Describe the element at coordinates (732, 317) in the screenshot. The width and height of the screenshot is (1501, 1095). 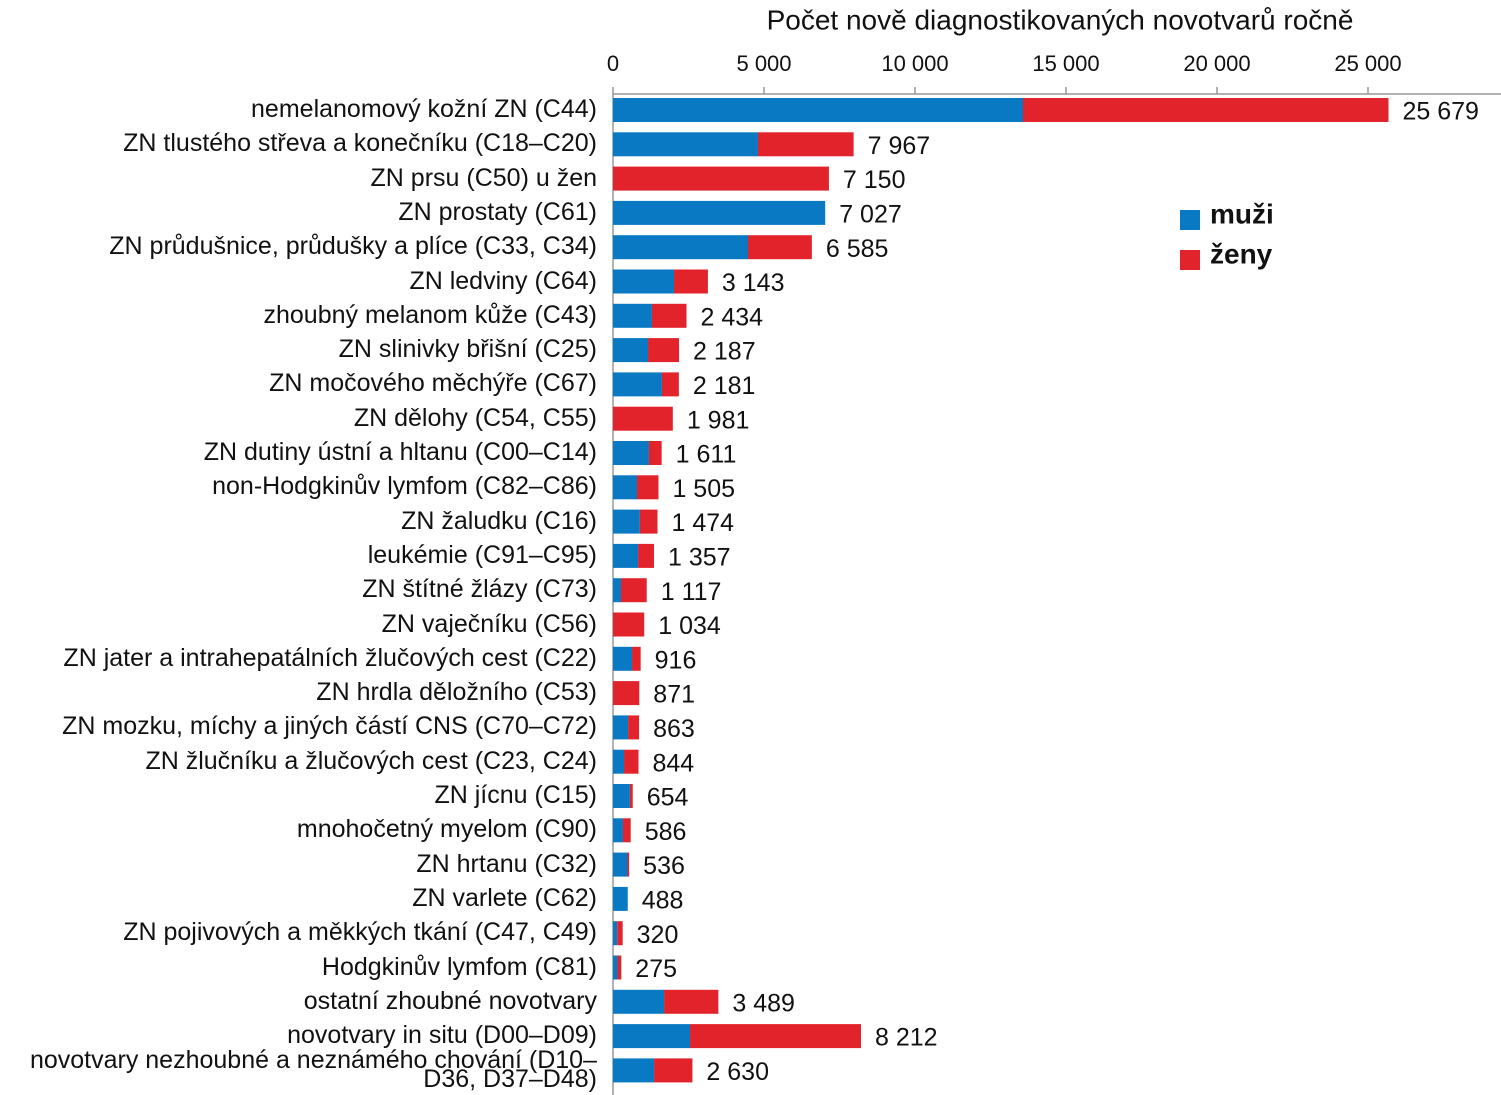
I see `data-label: 2 434` at that location.